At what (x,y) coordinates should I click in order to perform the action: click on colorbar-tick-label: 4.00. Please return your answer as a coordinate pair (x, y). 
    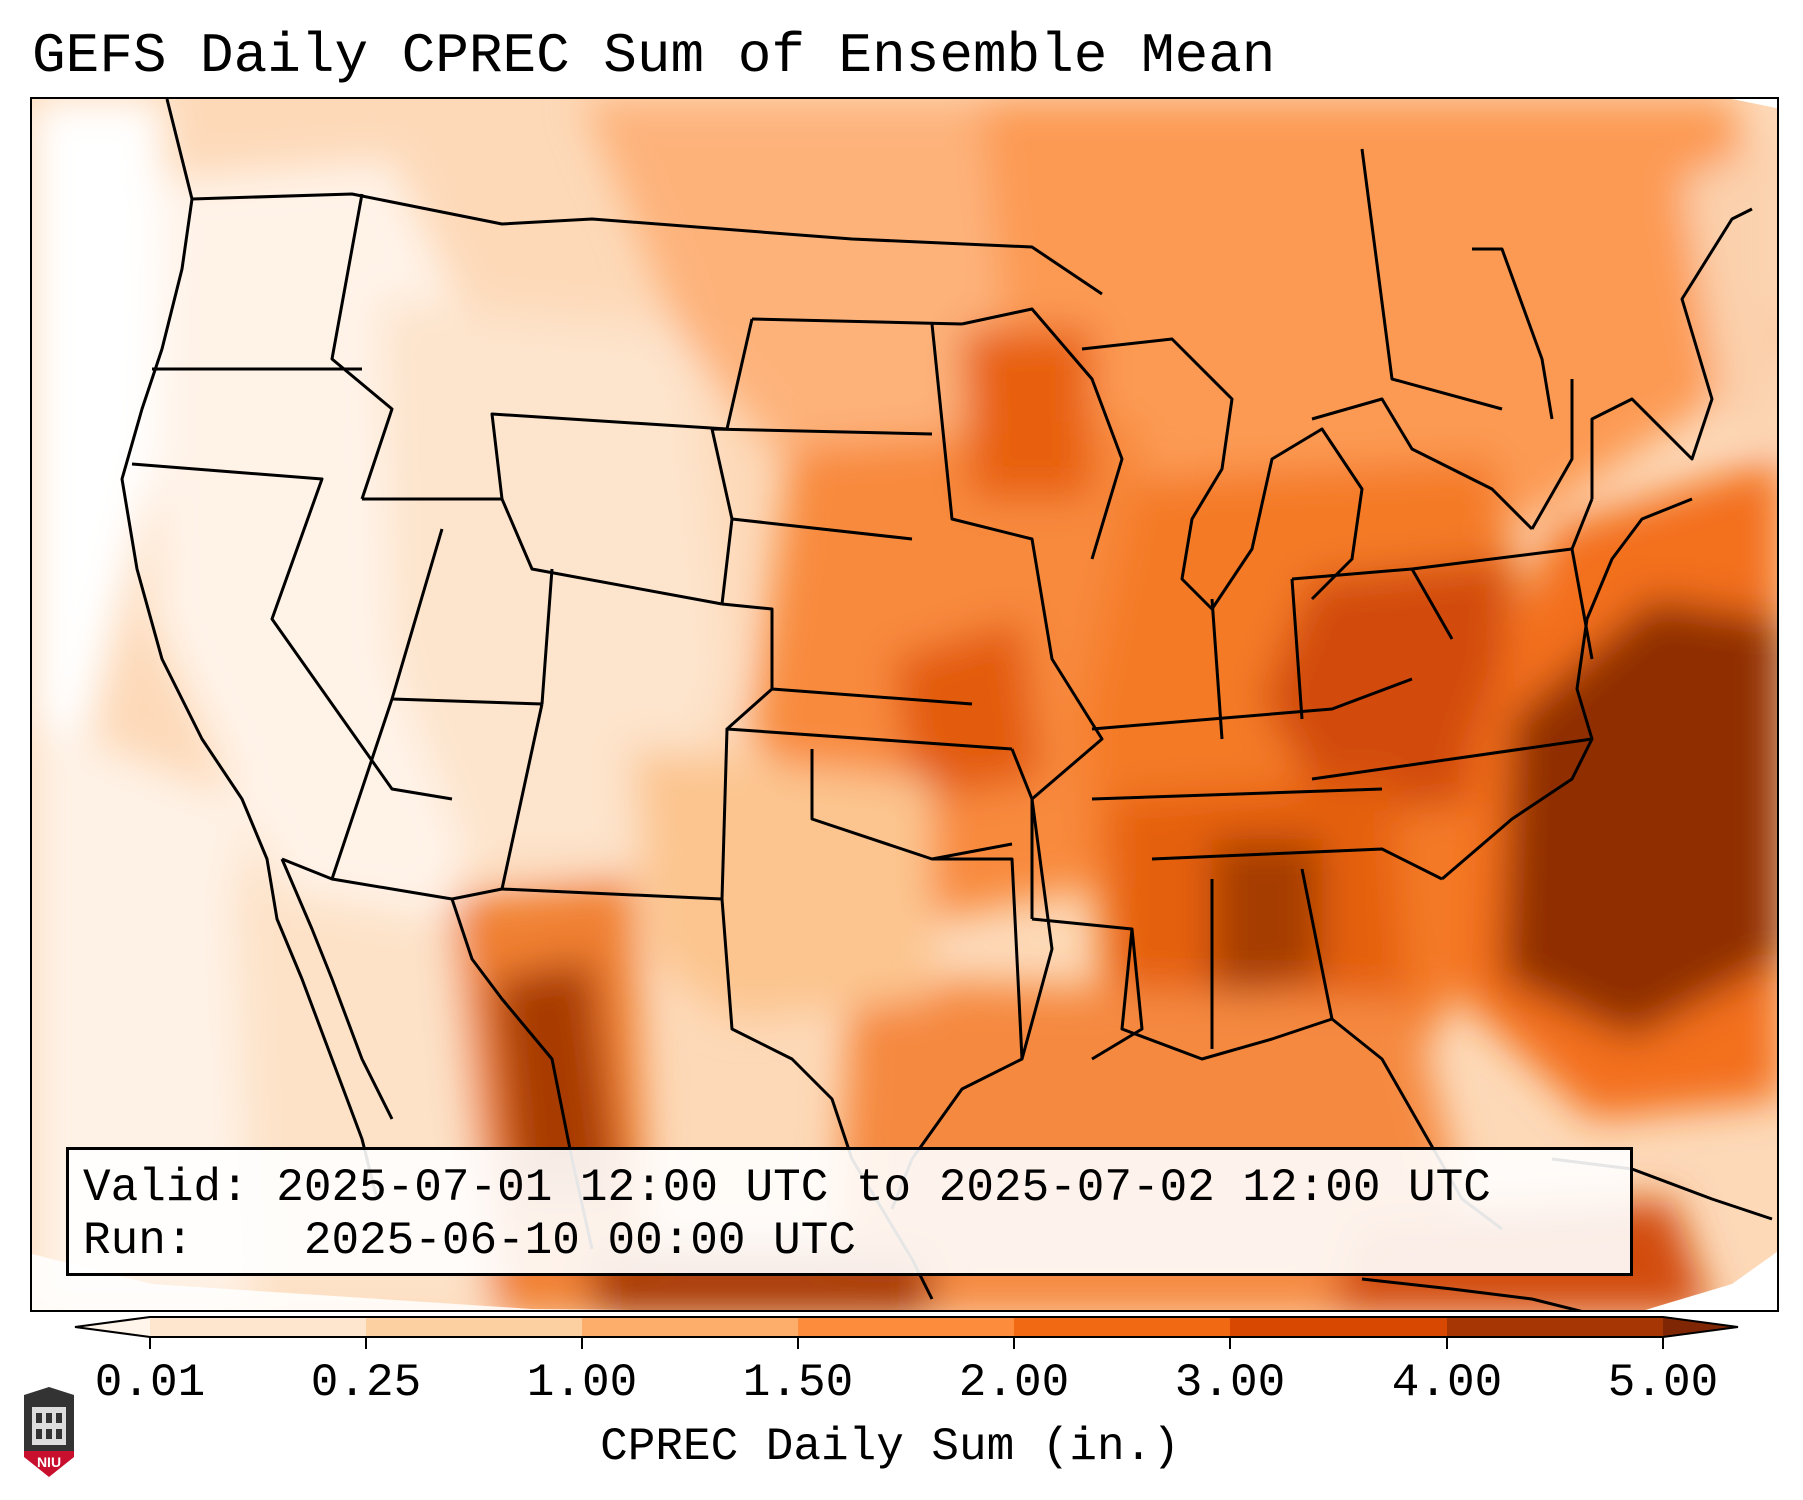
    Looking at the image, I should click on (1447, 1383).